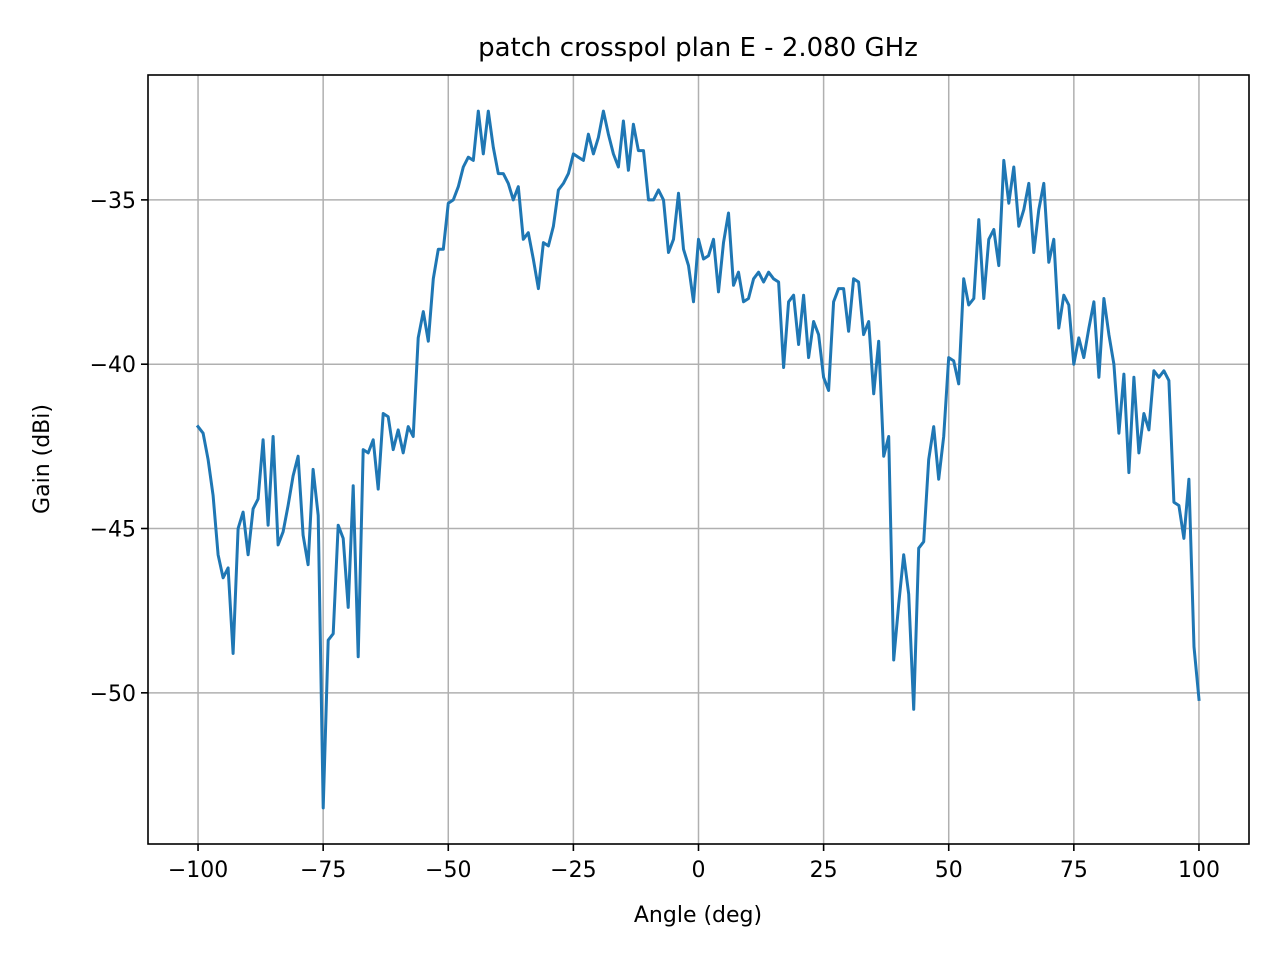 The height and width of the screenshot is (960, 1280). I want to click on x-tick-label: 0, so click(699, 870).